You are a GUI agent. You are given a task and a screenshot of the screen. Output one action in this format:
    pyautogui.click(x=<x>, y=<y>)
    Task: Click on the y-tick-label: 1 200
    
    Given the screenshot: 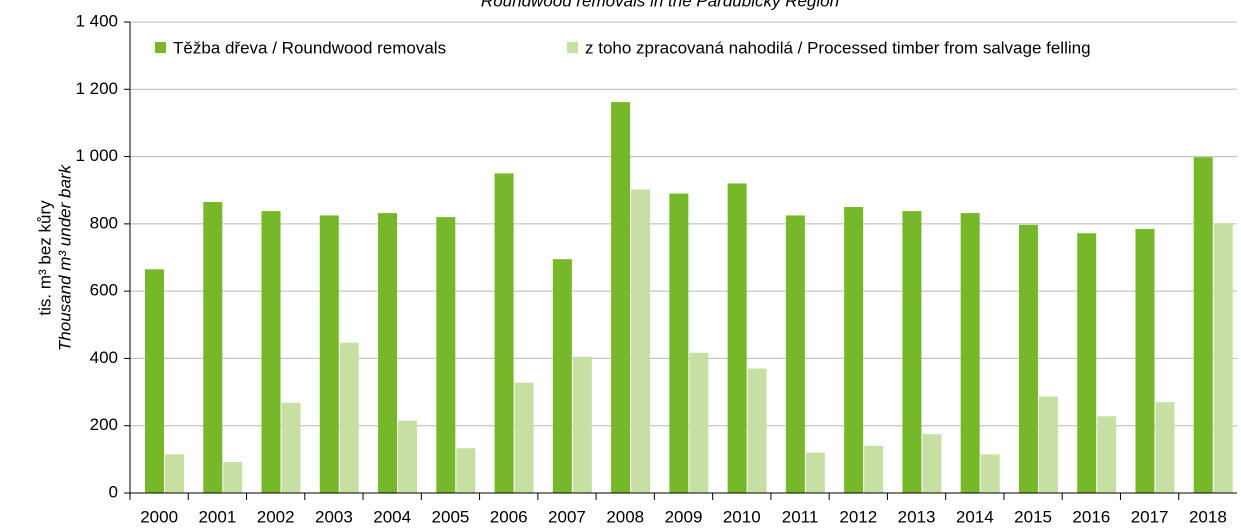 What is the action you would take?
    pyautogui.click(x=96, y=88)
    